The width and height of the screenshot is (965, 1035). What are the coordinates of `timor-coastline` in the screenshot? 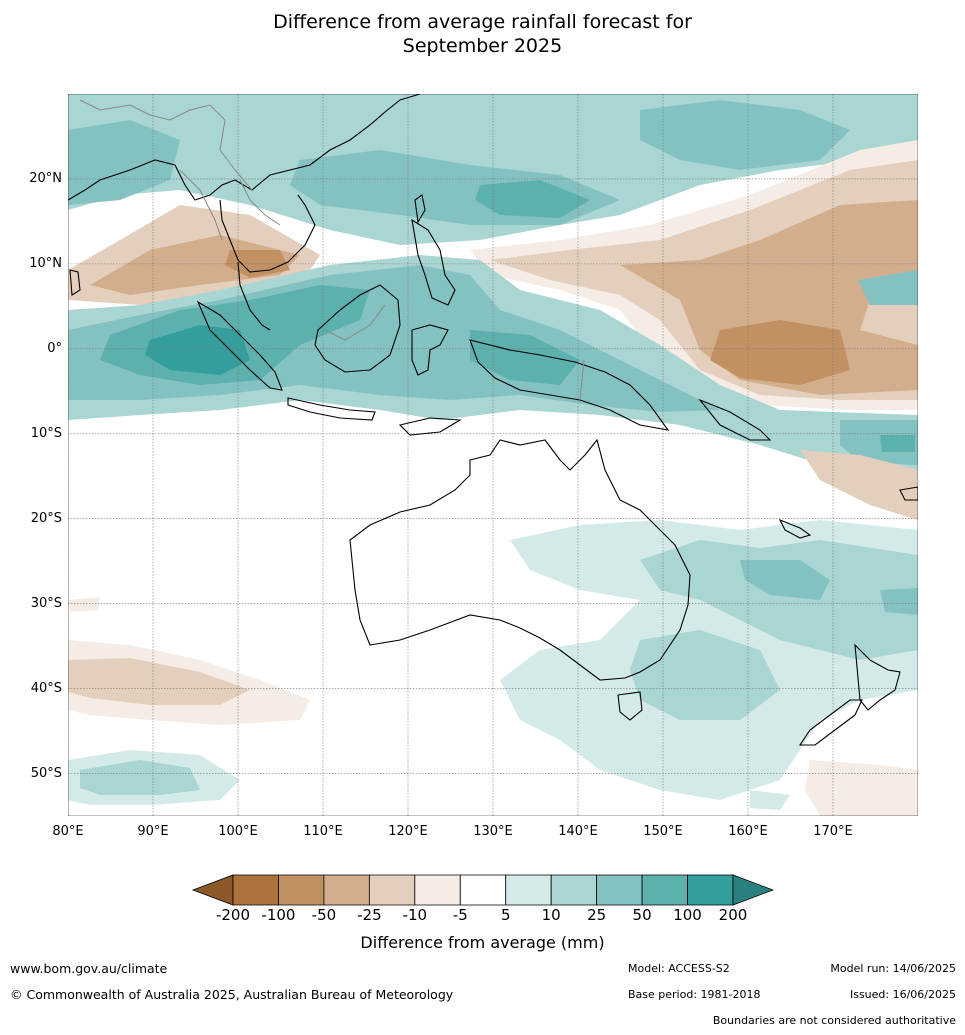 It's located at (430, 426).